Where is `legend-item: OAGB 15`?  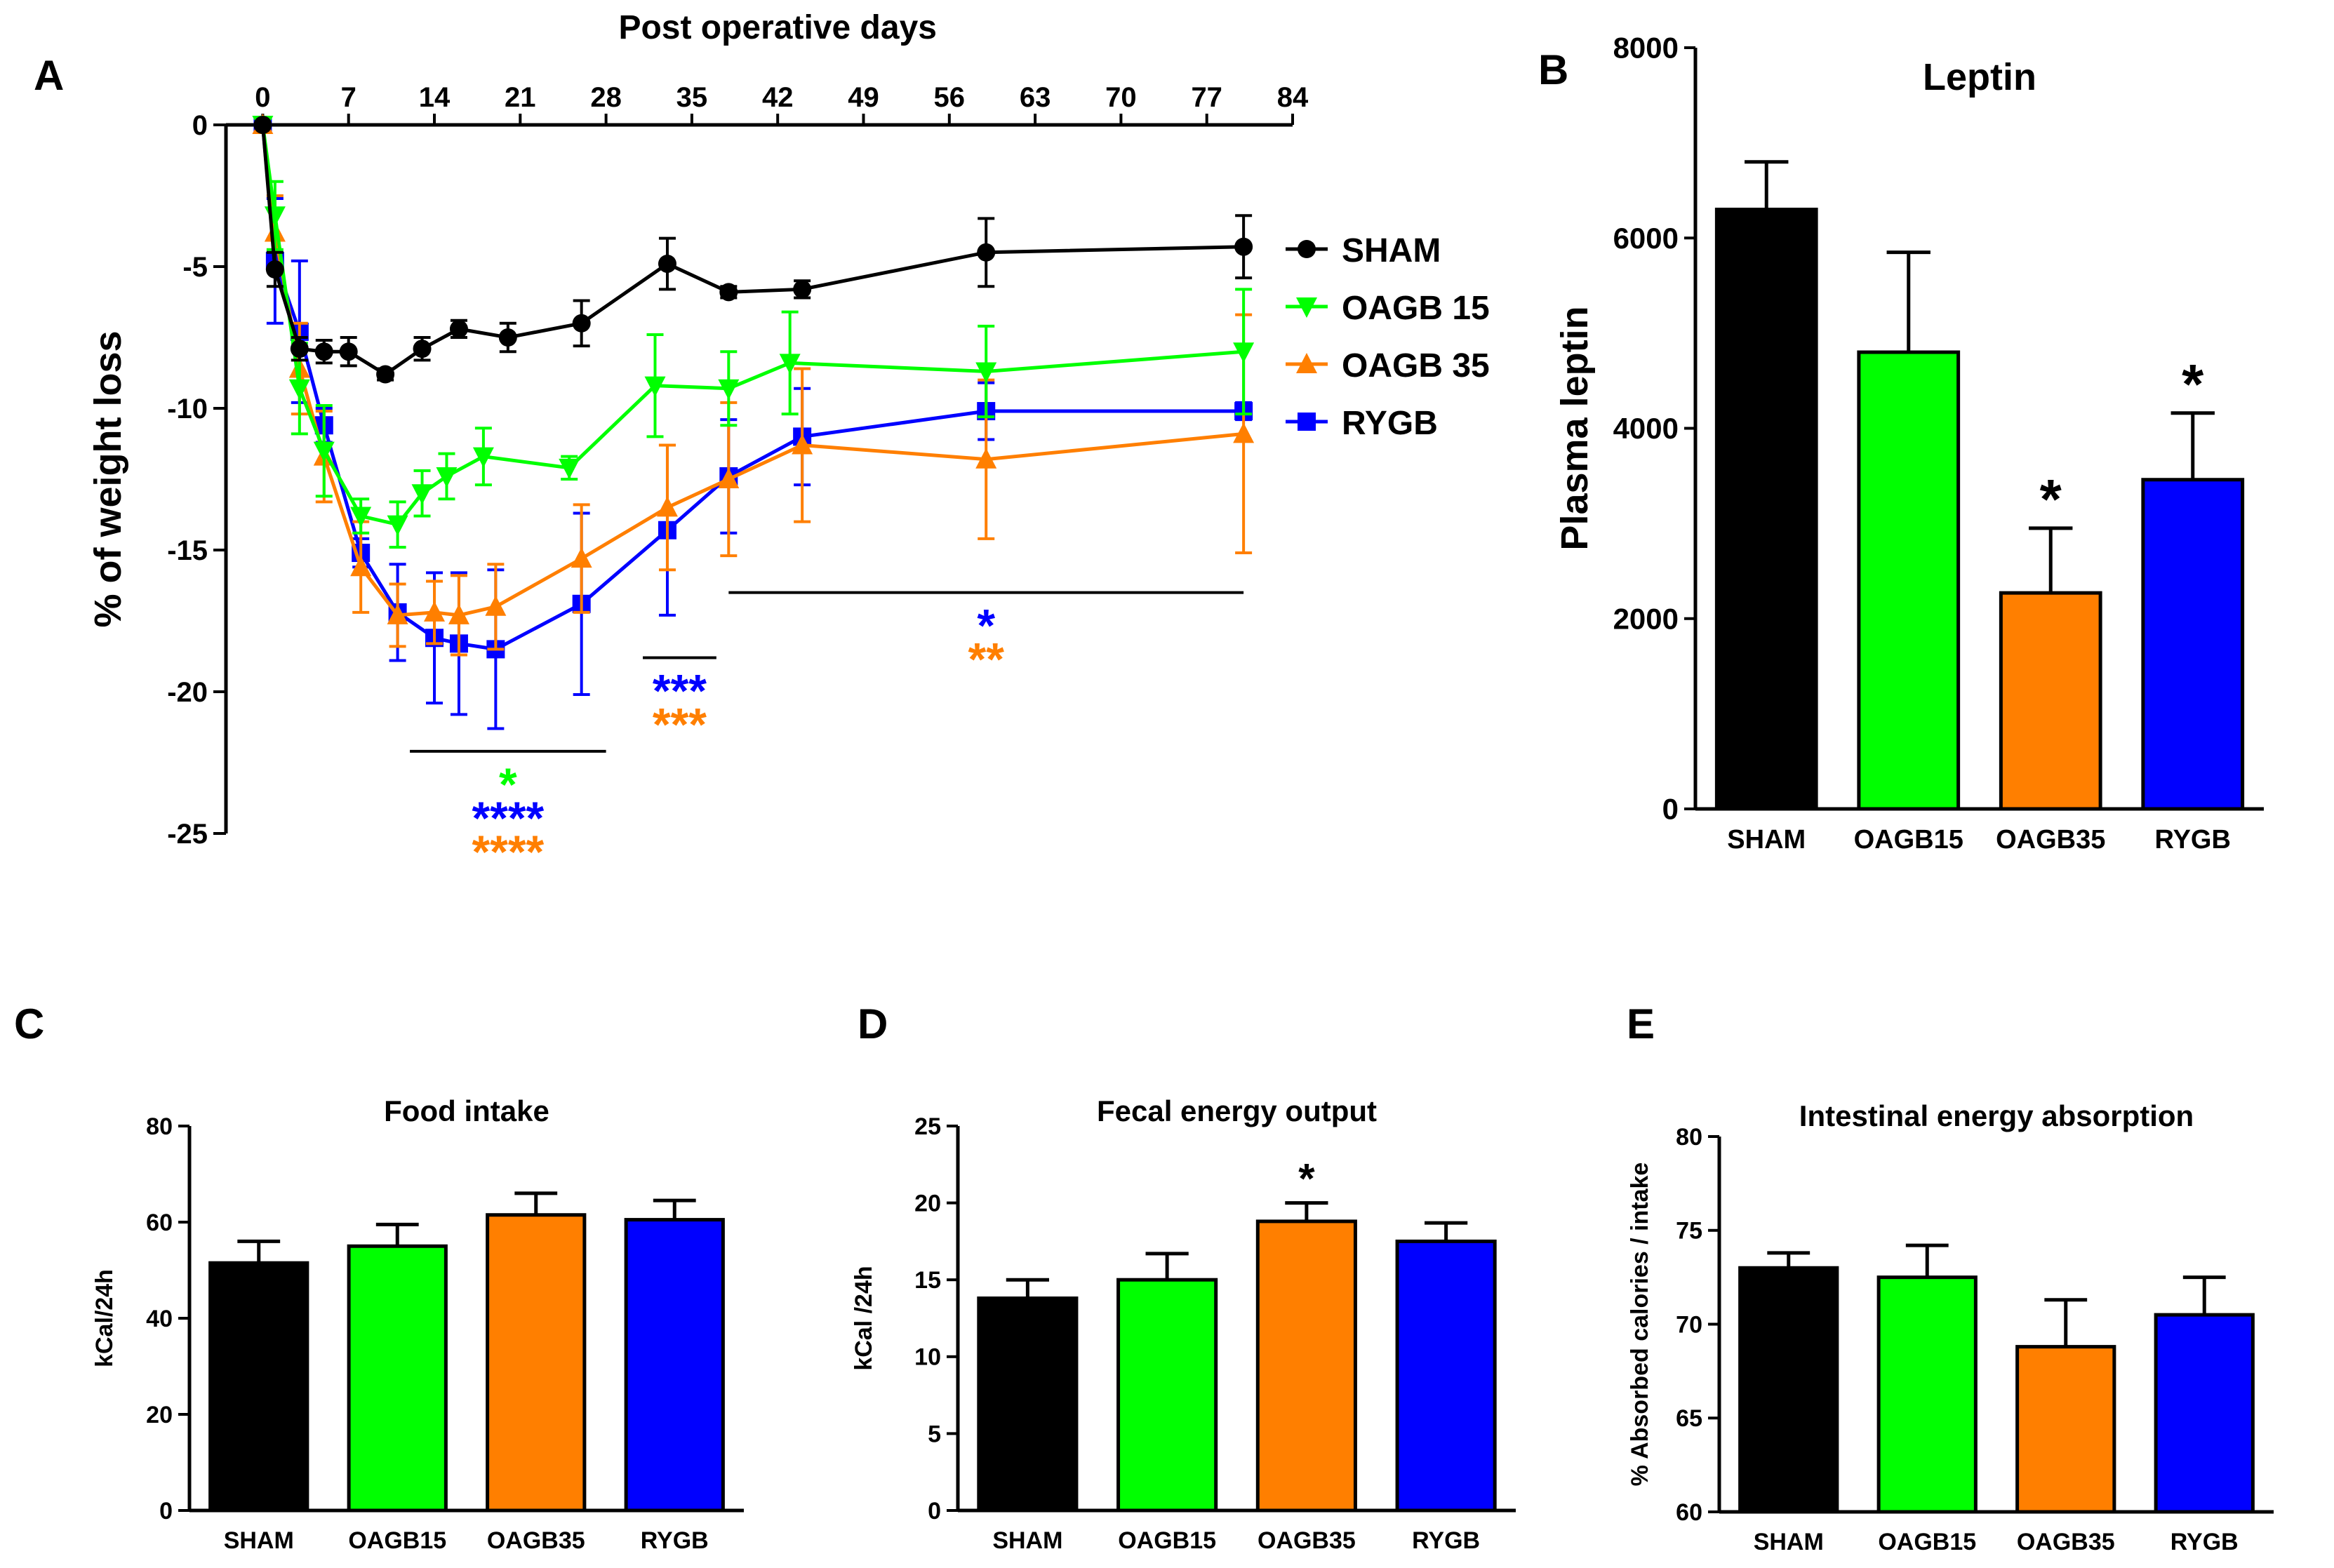 legend-item: OAGB 15 is located at coordinates (1388, 308).